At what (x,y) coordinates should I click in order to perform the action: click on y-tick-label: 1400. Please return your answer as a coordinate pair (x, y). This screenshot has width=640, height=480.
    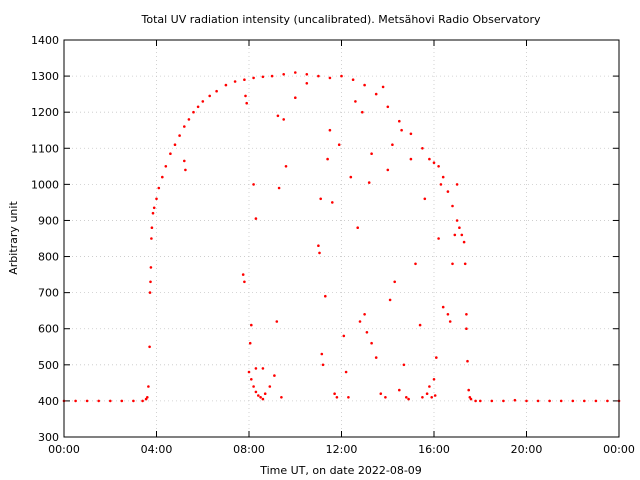
    Looking at the image, I should click on (45, 40).